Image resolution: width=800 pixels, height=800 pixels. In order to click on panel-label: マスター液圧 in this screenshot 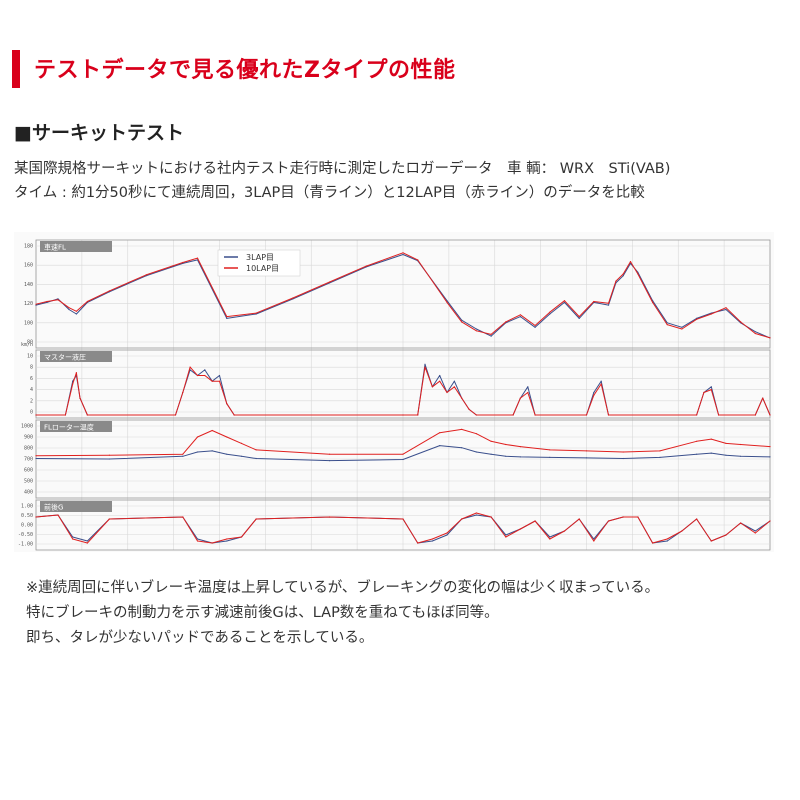, I will do `click(65, 357)`.